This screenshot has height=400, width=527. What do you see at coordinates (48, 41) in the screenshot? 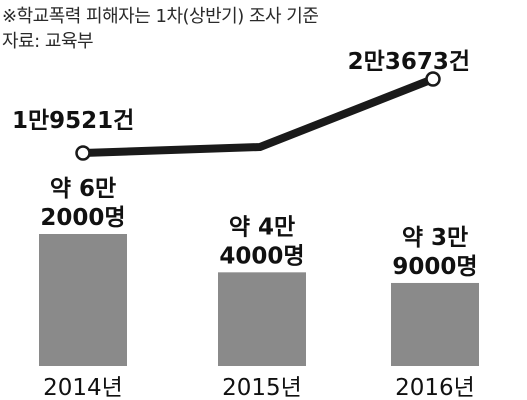
I see `source-label: 자료: 교육부` at bounding box center [48, 41].